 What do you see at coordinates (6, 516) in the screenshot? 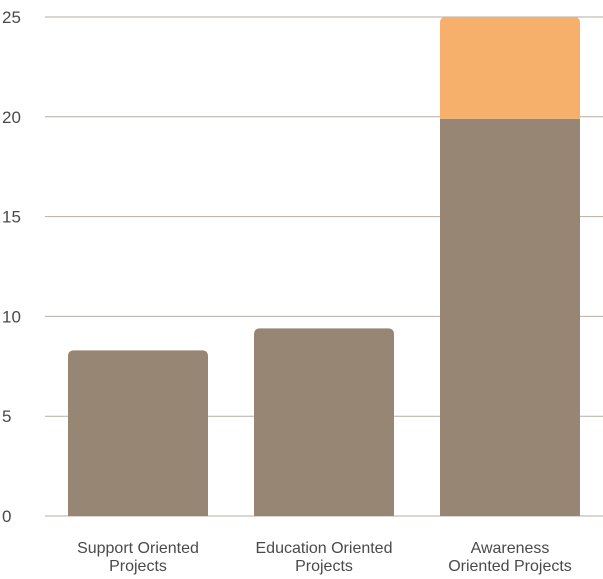
I see `y-tick-label-0: 0` at bounding box center [6, 516].